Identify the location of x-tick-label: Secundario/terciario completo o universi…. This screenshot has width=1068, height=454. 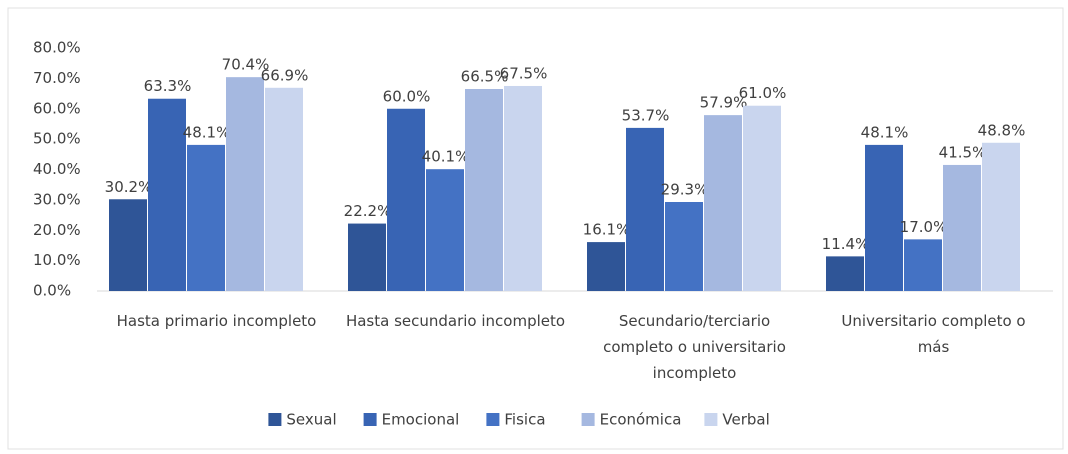
(694, 347).